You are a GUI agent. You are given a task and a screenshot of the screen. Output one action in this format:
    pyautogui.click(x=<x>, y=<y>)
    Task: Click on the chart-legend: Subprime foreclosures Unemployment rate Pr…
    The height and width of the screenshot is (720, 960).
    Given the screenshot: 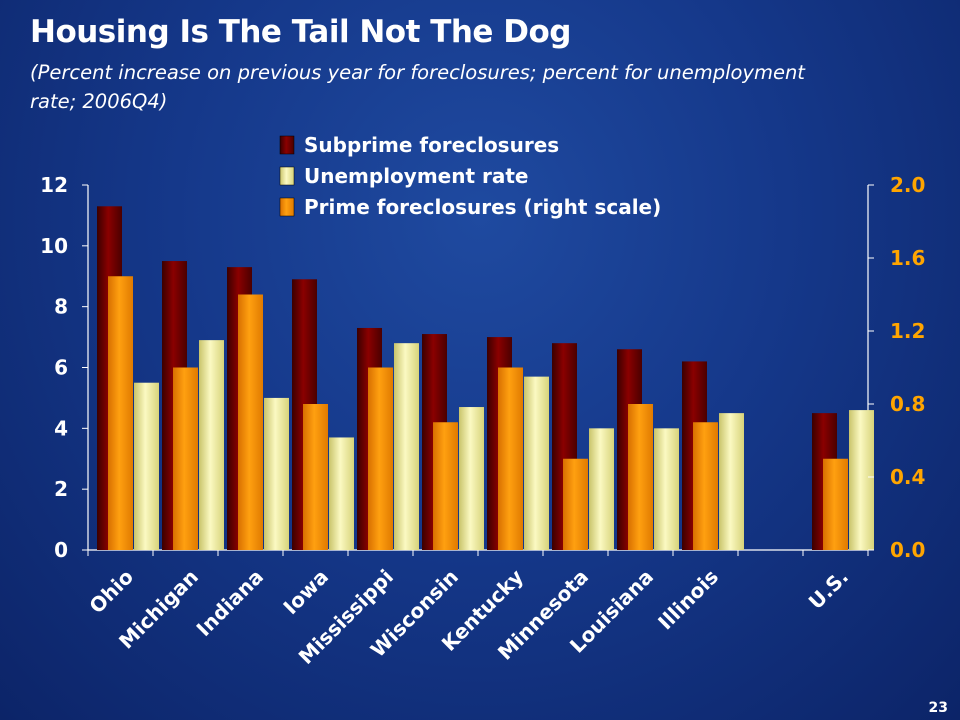 What is the action you would take?
    pyautogui.click(x=470, y=176)
    